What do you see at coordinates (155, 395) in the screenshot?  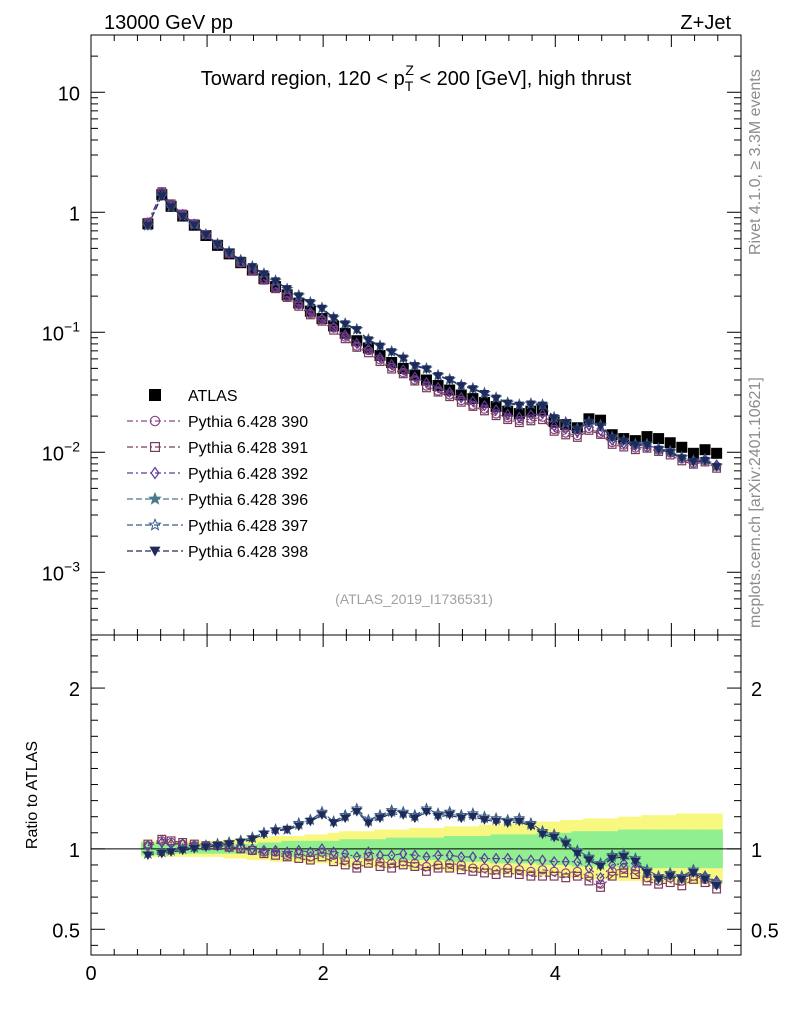 I see `legend-atlas-marker-shape` at bounding box center [155, 395].